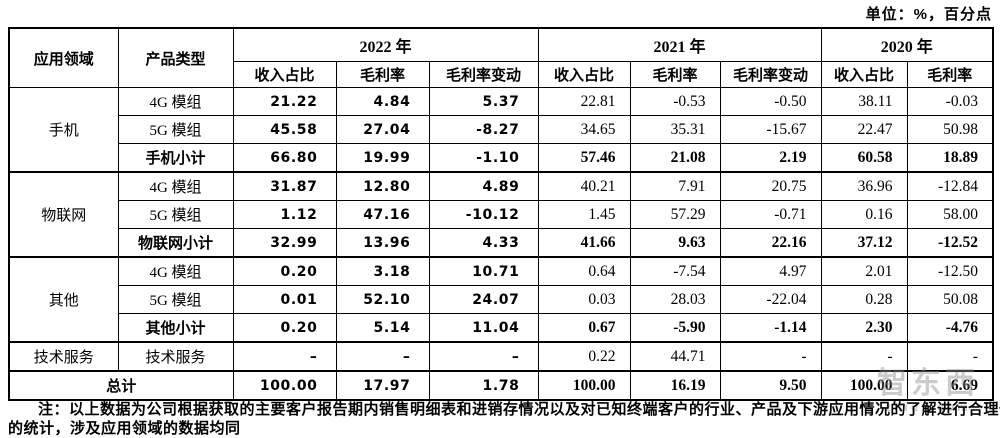  What do you see at coordinates (864, 129) in the screenshot?
I see `value-cell: 22.47` at bounding box center [864, 129].